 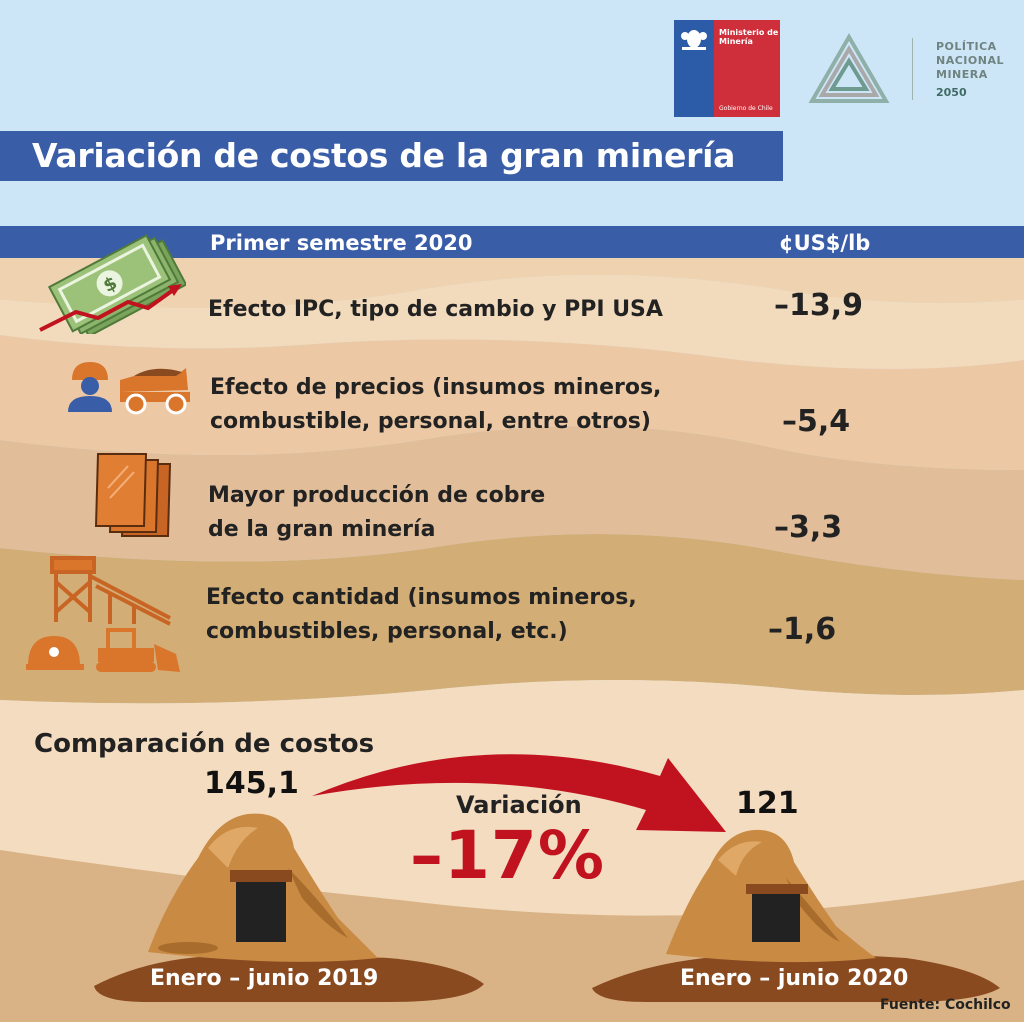 What do you see at coordinates (112, 284) in the screenshot?
I see `money-chart-icon: $` at bounding box center [112, 284].